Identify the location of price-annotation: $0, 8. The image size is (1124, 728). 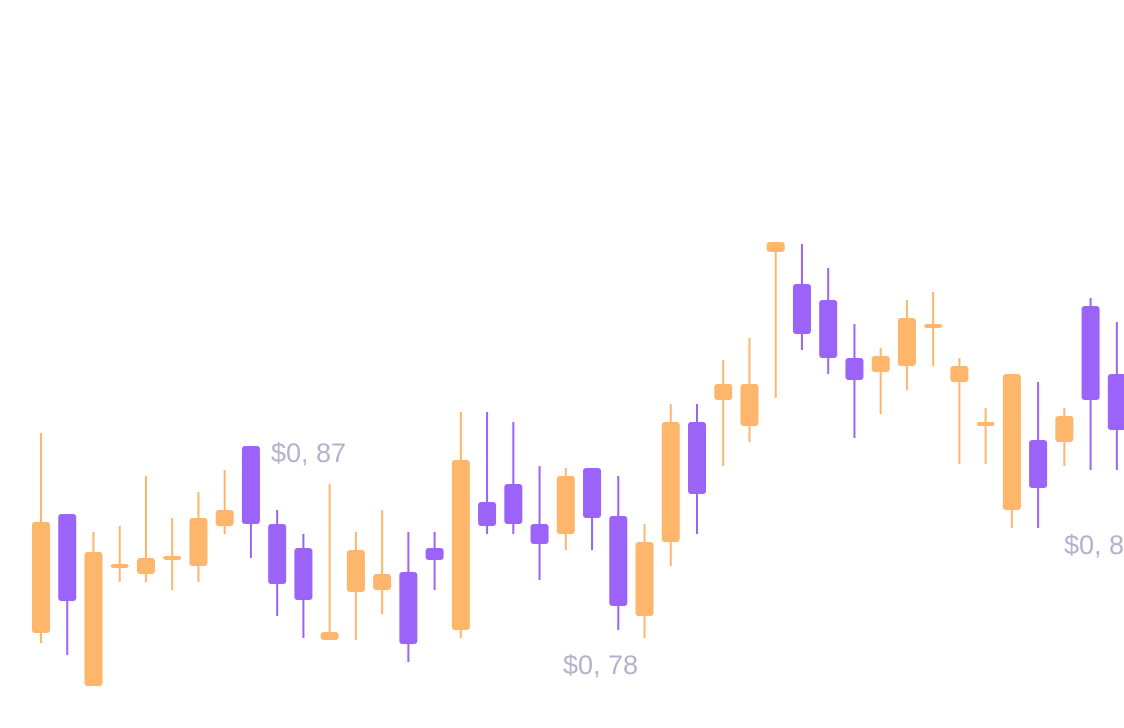
(1094, 545).